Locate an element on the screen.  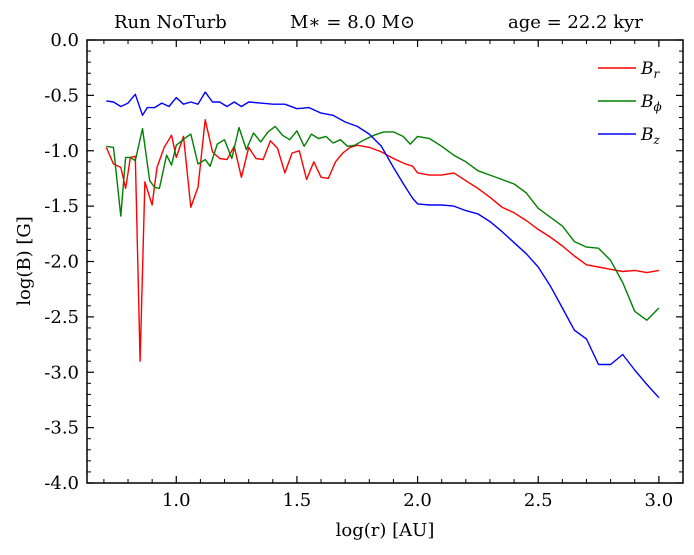
legend-label: Bz is located at coordinates (650, 136).